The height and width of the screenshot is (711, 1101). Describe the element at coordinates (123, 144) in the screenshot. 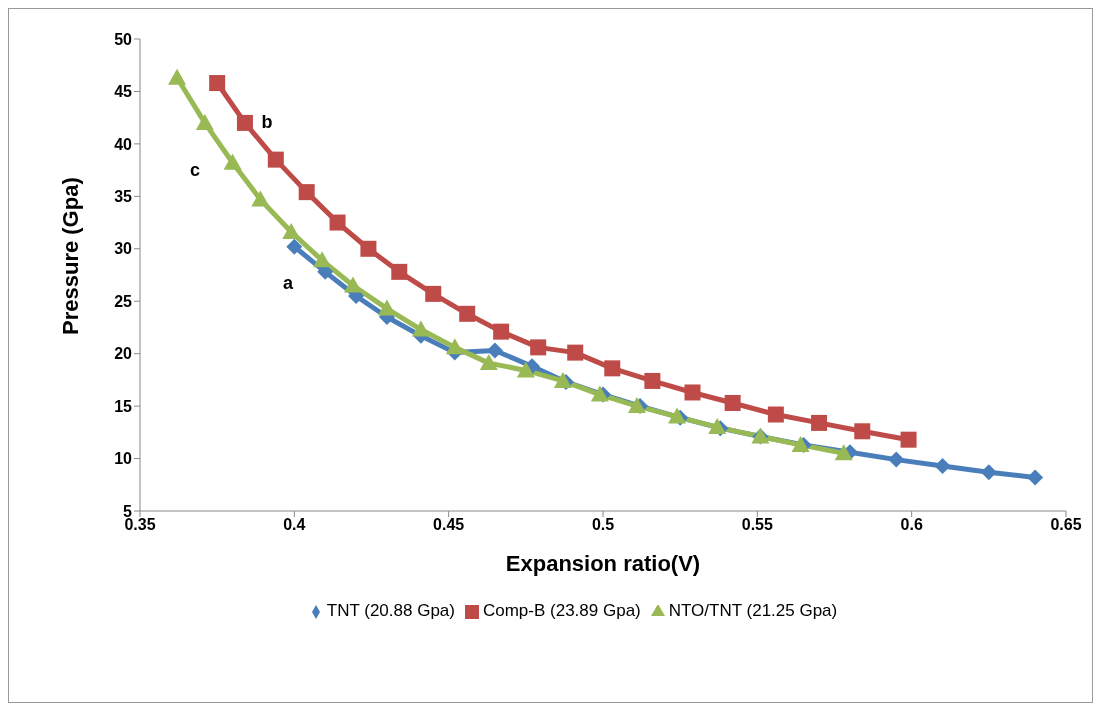

I see `y-tick-label: 40` at that location.